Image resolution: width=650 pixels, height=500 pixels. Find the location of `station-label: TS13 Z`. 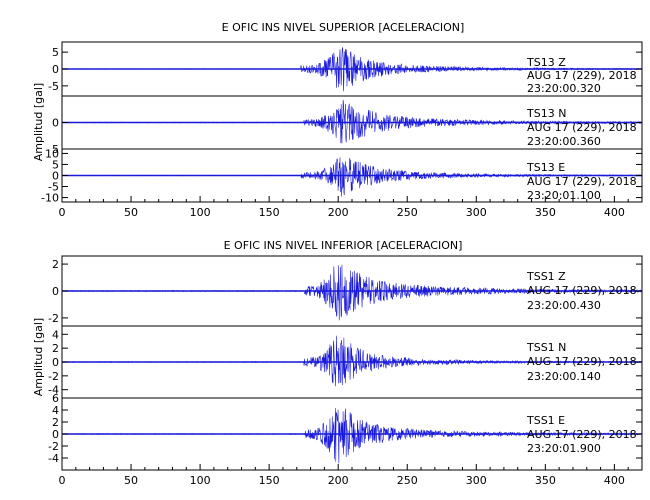

station-label: TS13 Z is located at coordinates (546, 62).